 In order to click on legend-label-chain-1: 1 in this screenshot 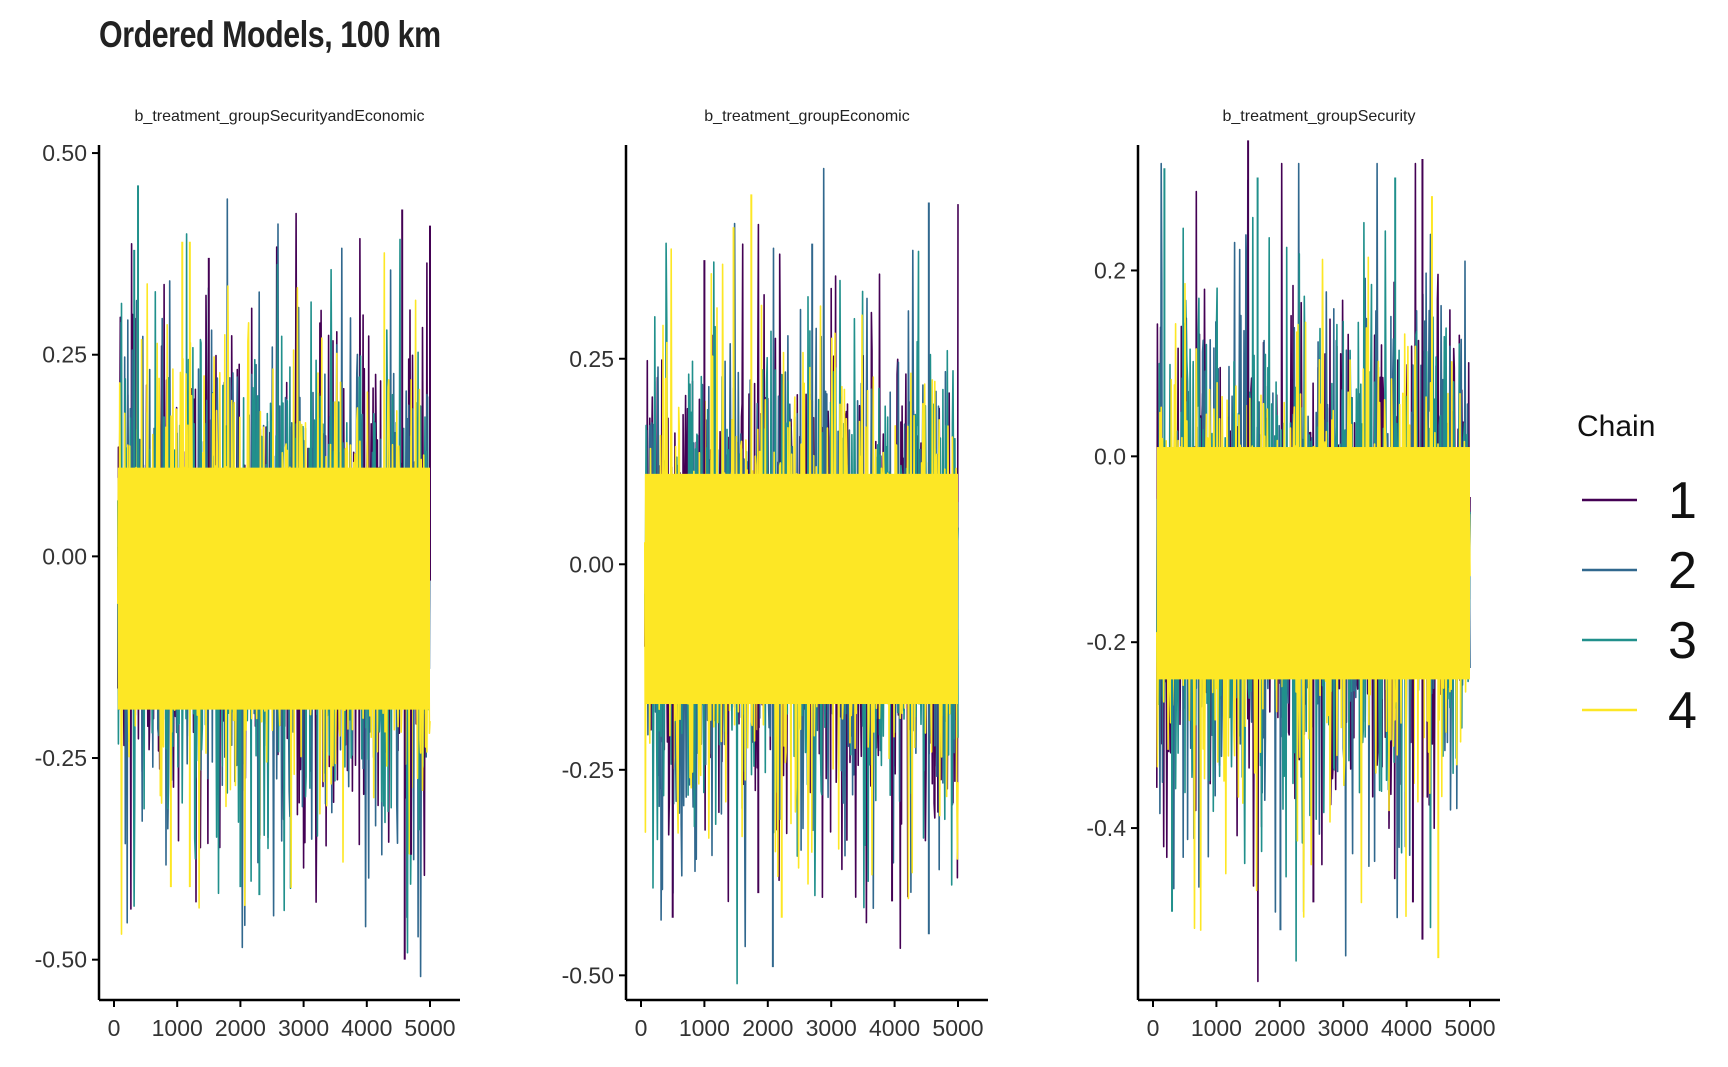, I will do `click(1682, 501)`.